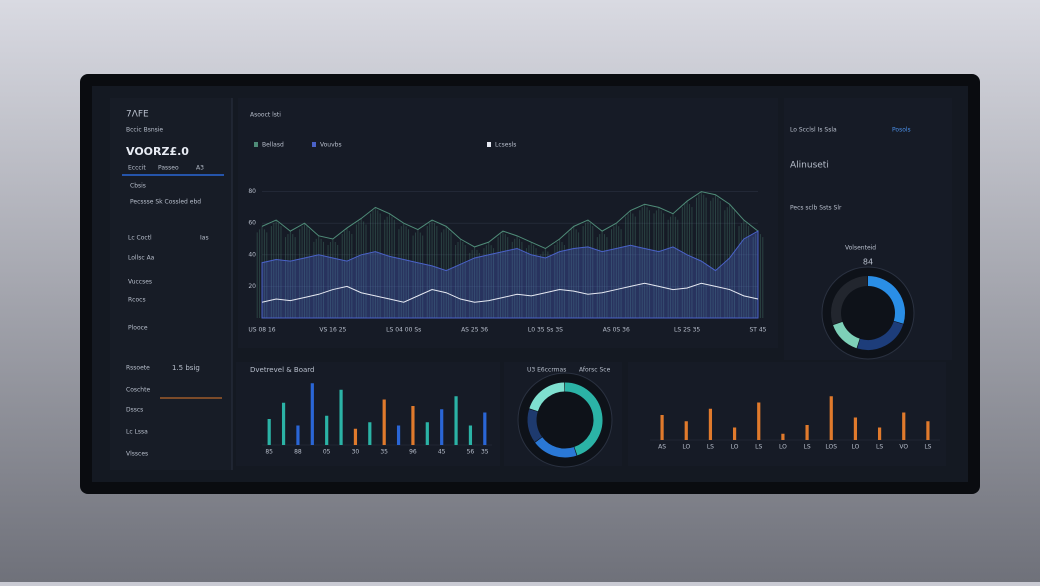 The height and width of the screenshot is (586, 1040). What do you see at coordinates (331, 145) in the screenshot?
I see `legend-label: Vouvbs` at bounding box center [331, 145].